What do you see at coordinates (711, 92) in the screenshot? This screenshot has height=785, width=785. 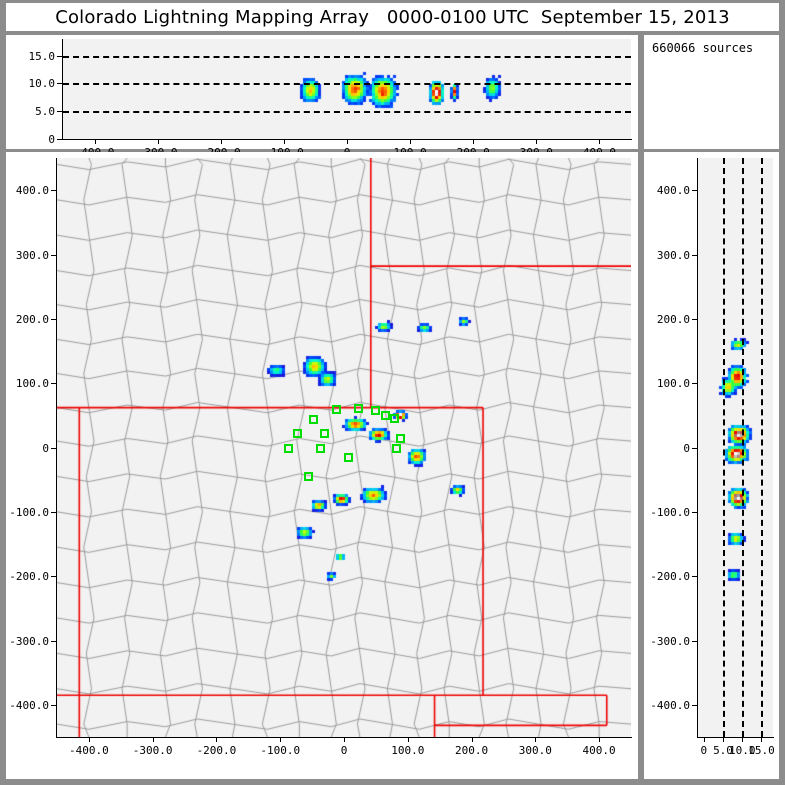 I see `source-count-panel: 660066 sources` at bounding box center [711, 92].